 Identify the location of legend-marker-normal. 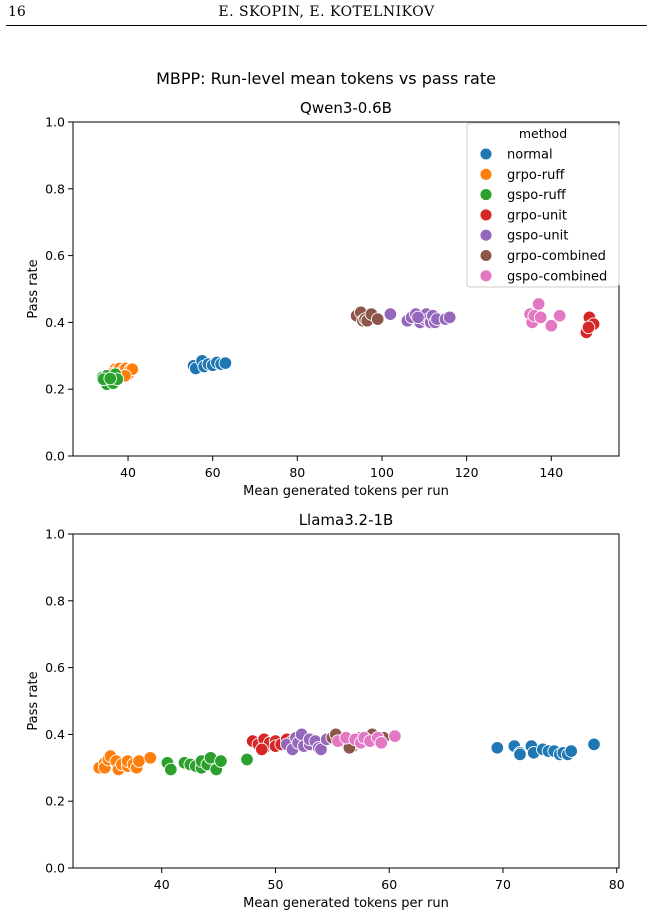
(486, 154).